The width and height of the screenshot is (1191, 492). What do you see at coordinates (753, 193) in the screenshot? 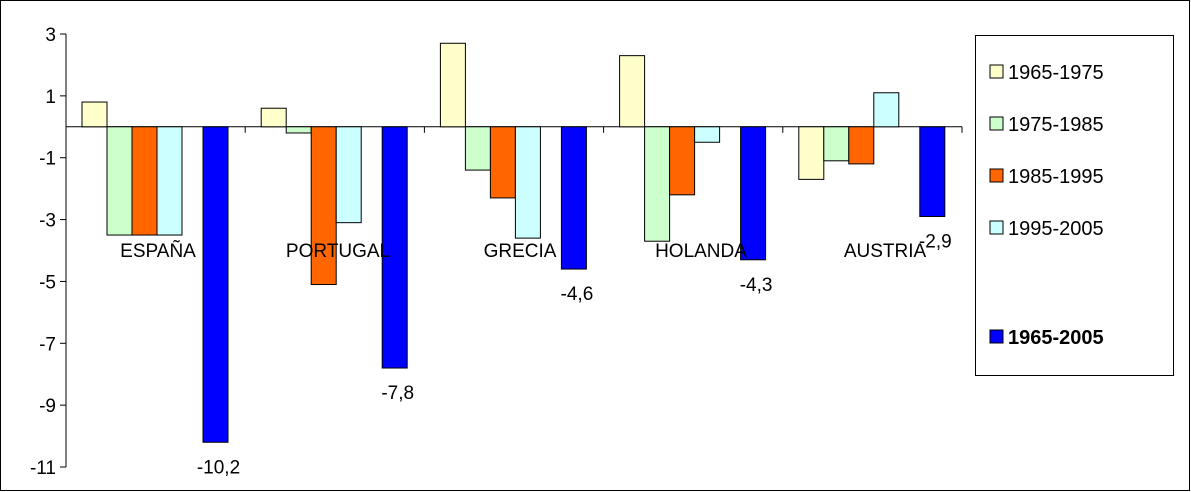
I see `bar-1965-2005-HOLANDA` at bounding box center [753, 193].